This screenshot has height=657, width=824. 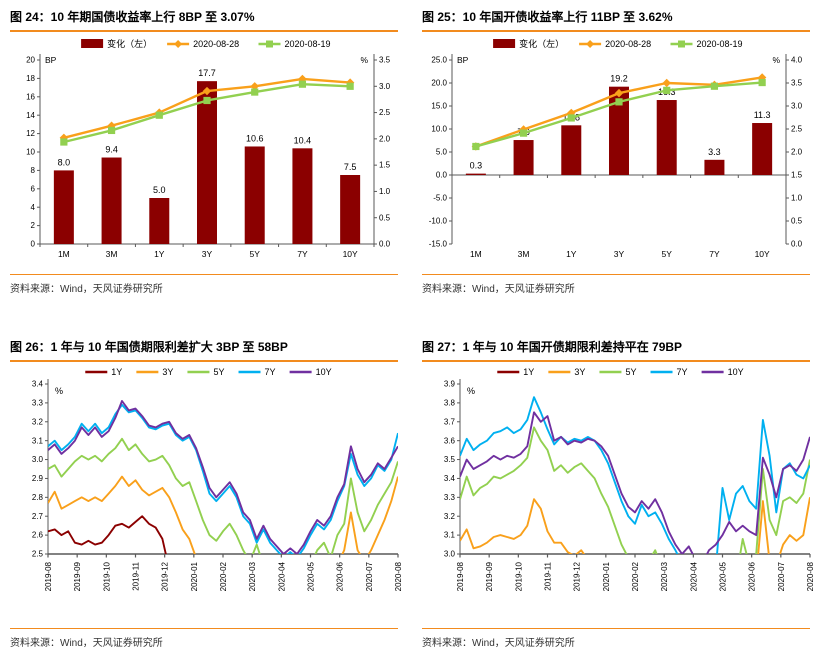 I want to click on series-line-7Y, so click(x=223, y=478).